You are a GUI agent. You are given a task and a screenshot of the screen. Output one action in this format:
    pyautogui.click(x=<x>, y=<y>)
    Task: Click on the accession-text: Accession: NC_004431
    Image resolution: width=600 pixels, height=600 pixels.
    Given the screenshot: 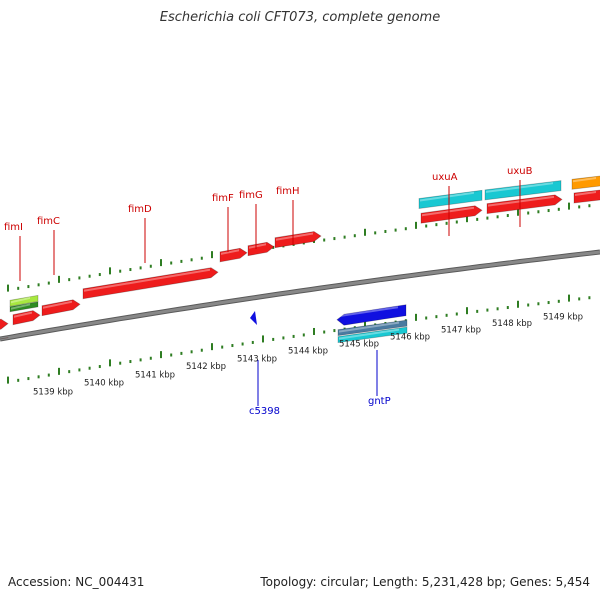 What is the action you would take?
    pyautogui.click(x=76, y=582)
    